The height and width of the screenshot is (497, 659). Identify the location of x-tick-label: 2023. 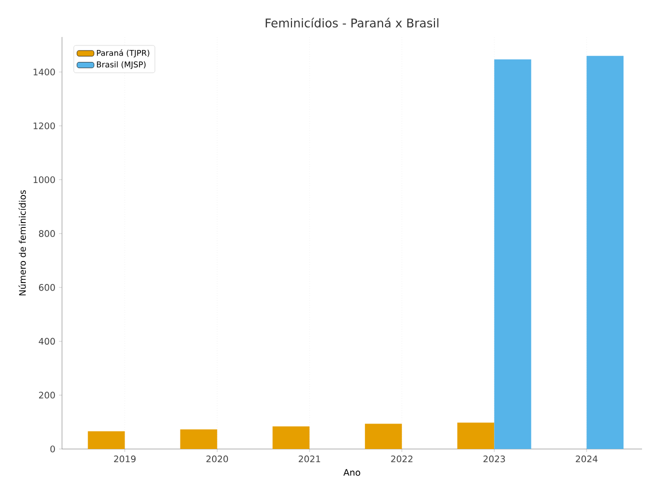
(494, 459).